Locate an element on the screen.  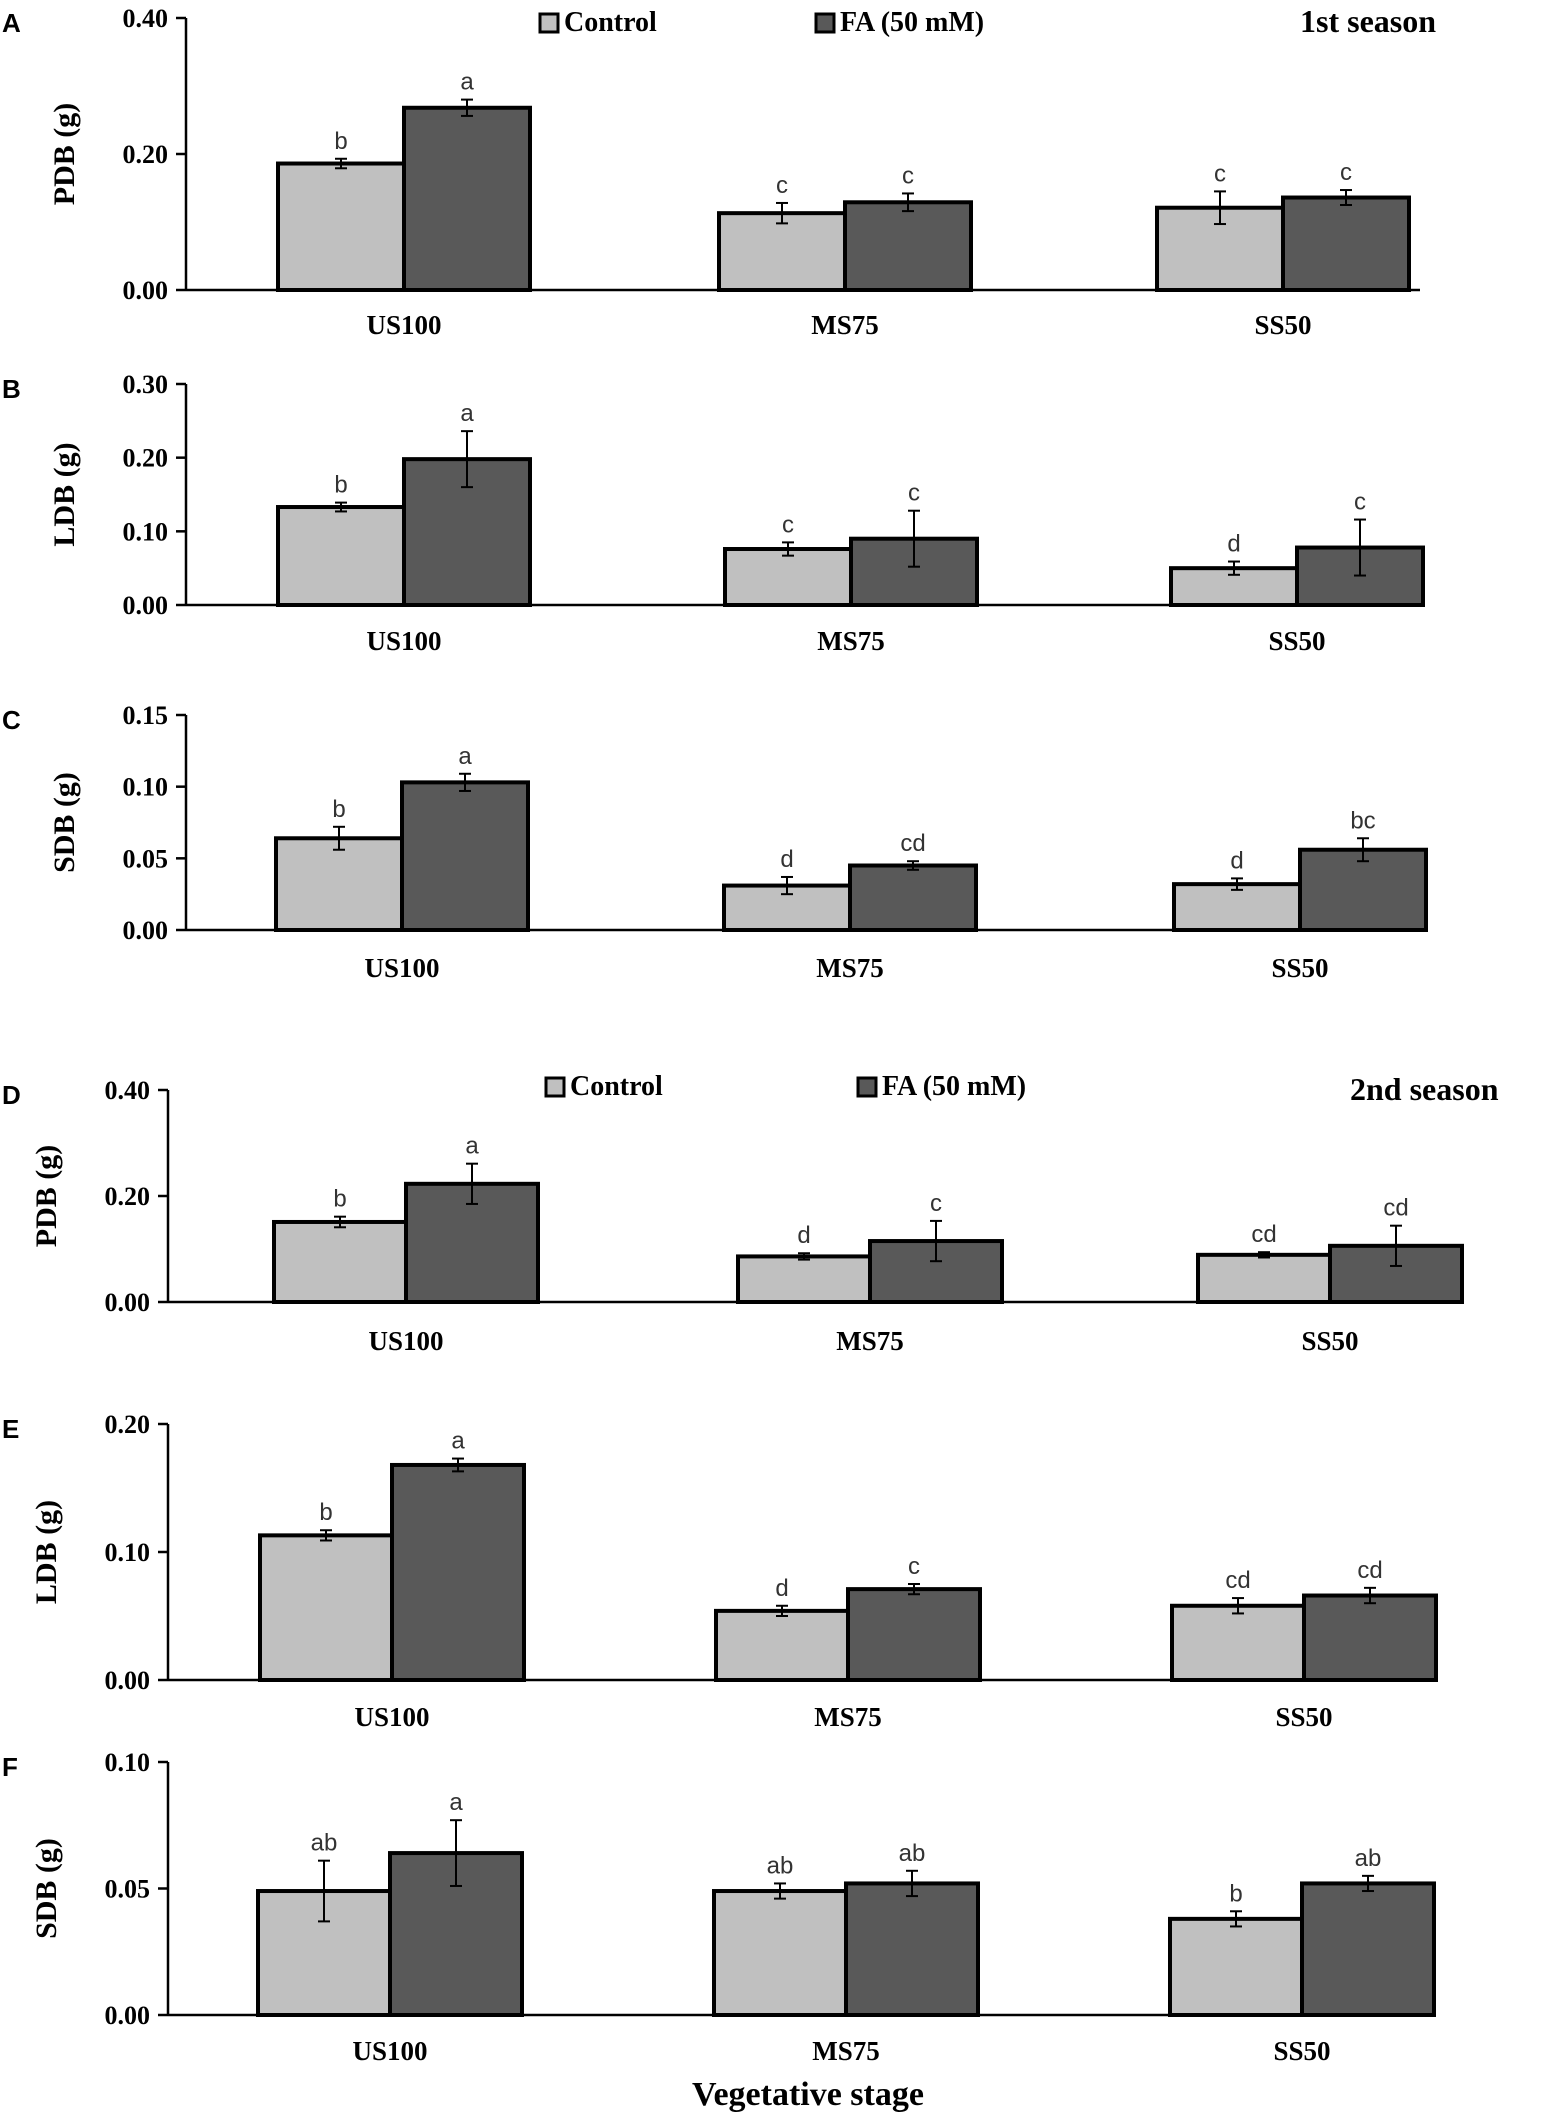
significance-letter-e: d is located at coordinates (781, 1588).